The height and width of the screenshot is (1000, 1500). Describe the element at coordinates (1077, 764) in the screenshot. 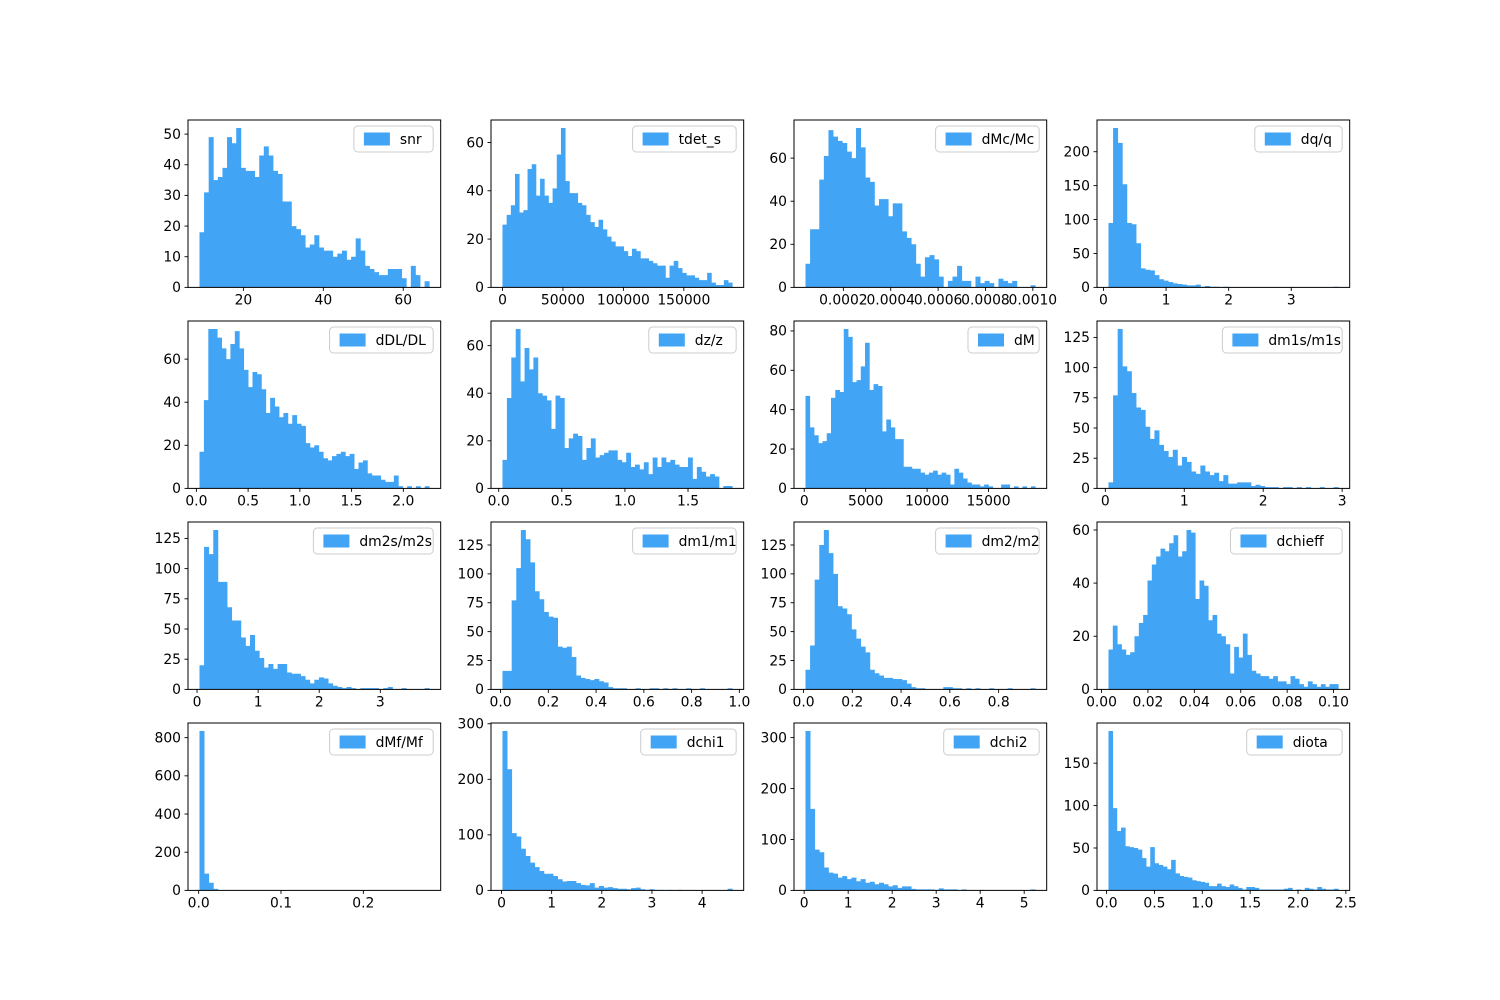

I see `y-tick-label: 150` at that location.